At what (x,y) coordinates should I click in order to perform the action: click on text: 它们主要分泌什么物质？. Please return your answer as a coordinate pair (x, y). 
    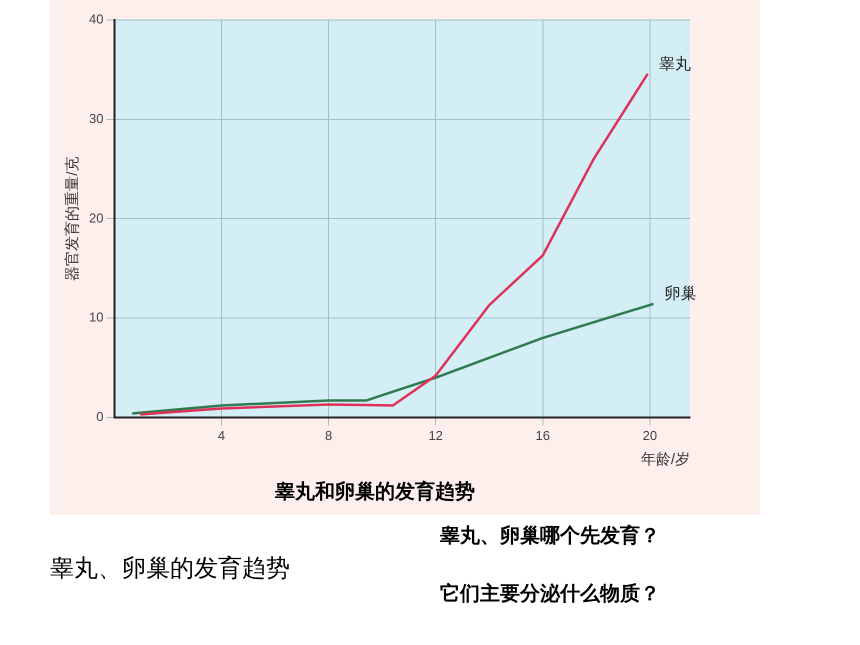
    Looking at the image, I should click on (550, 593).